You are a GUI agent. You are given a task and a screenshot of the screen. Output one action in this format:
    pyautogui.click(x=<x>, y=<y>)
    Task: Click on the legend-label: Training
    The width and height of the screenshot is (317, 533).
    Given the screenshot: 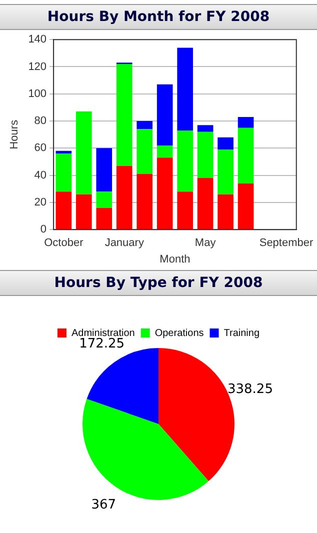 What is the action you would take?
    pyautogui.click(x=242, y=333)
    